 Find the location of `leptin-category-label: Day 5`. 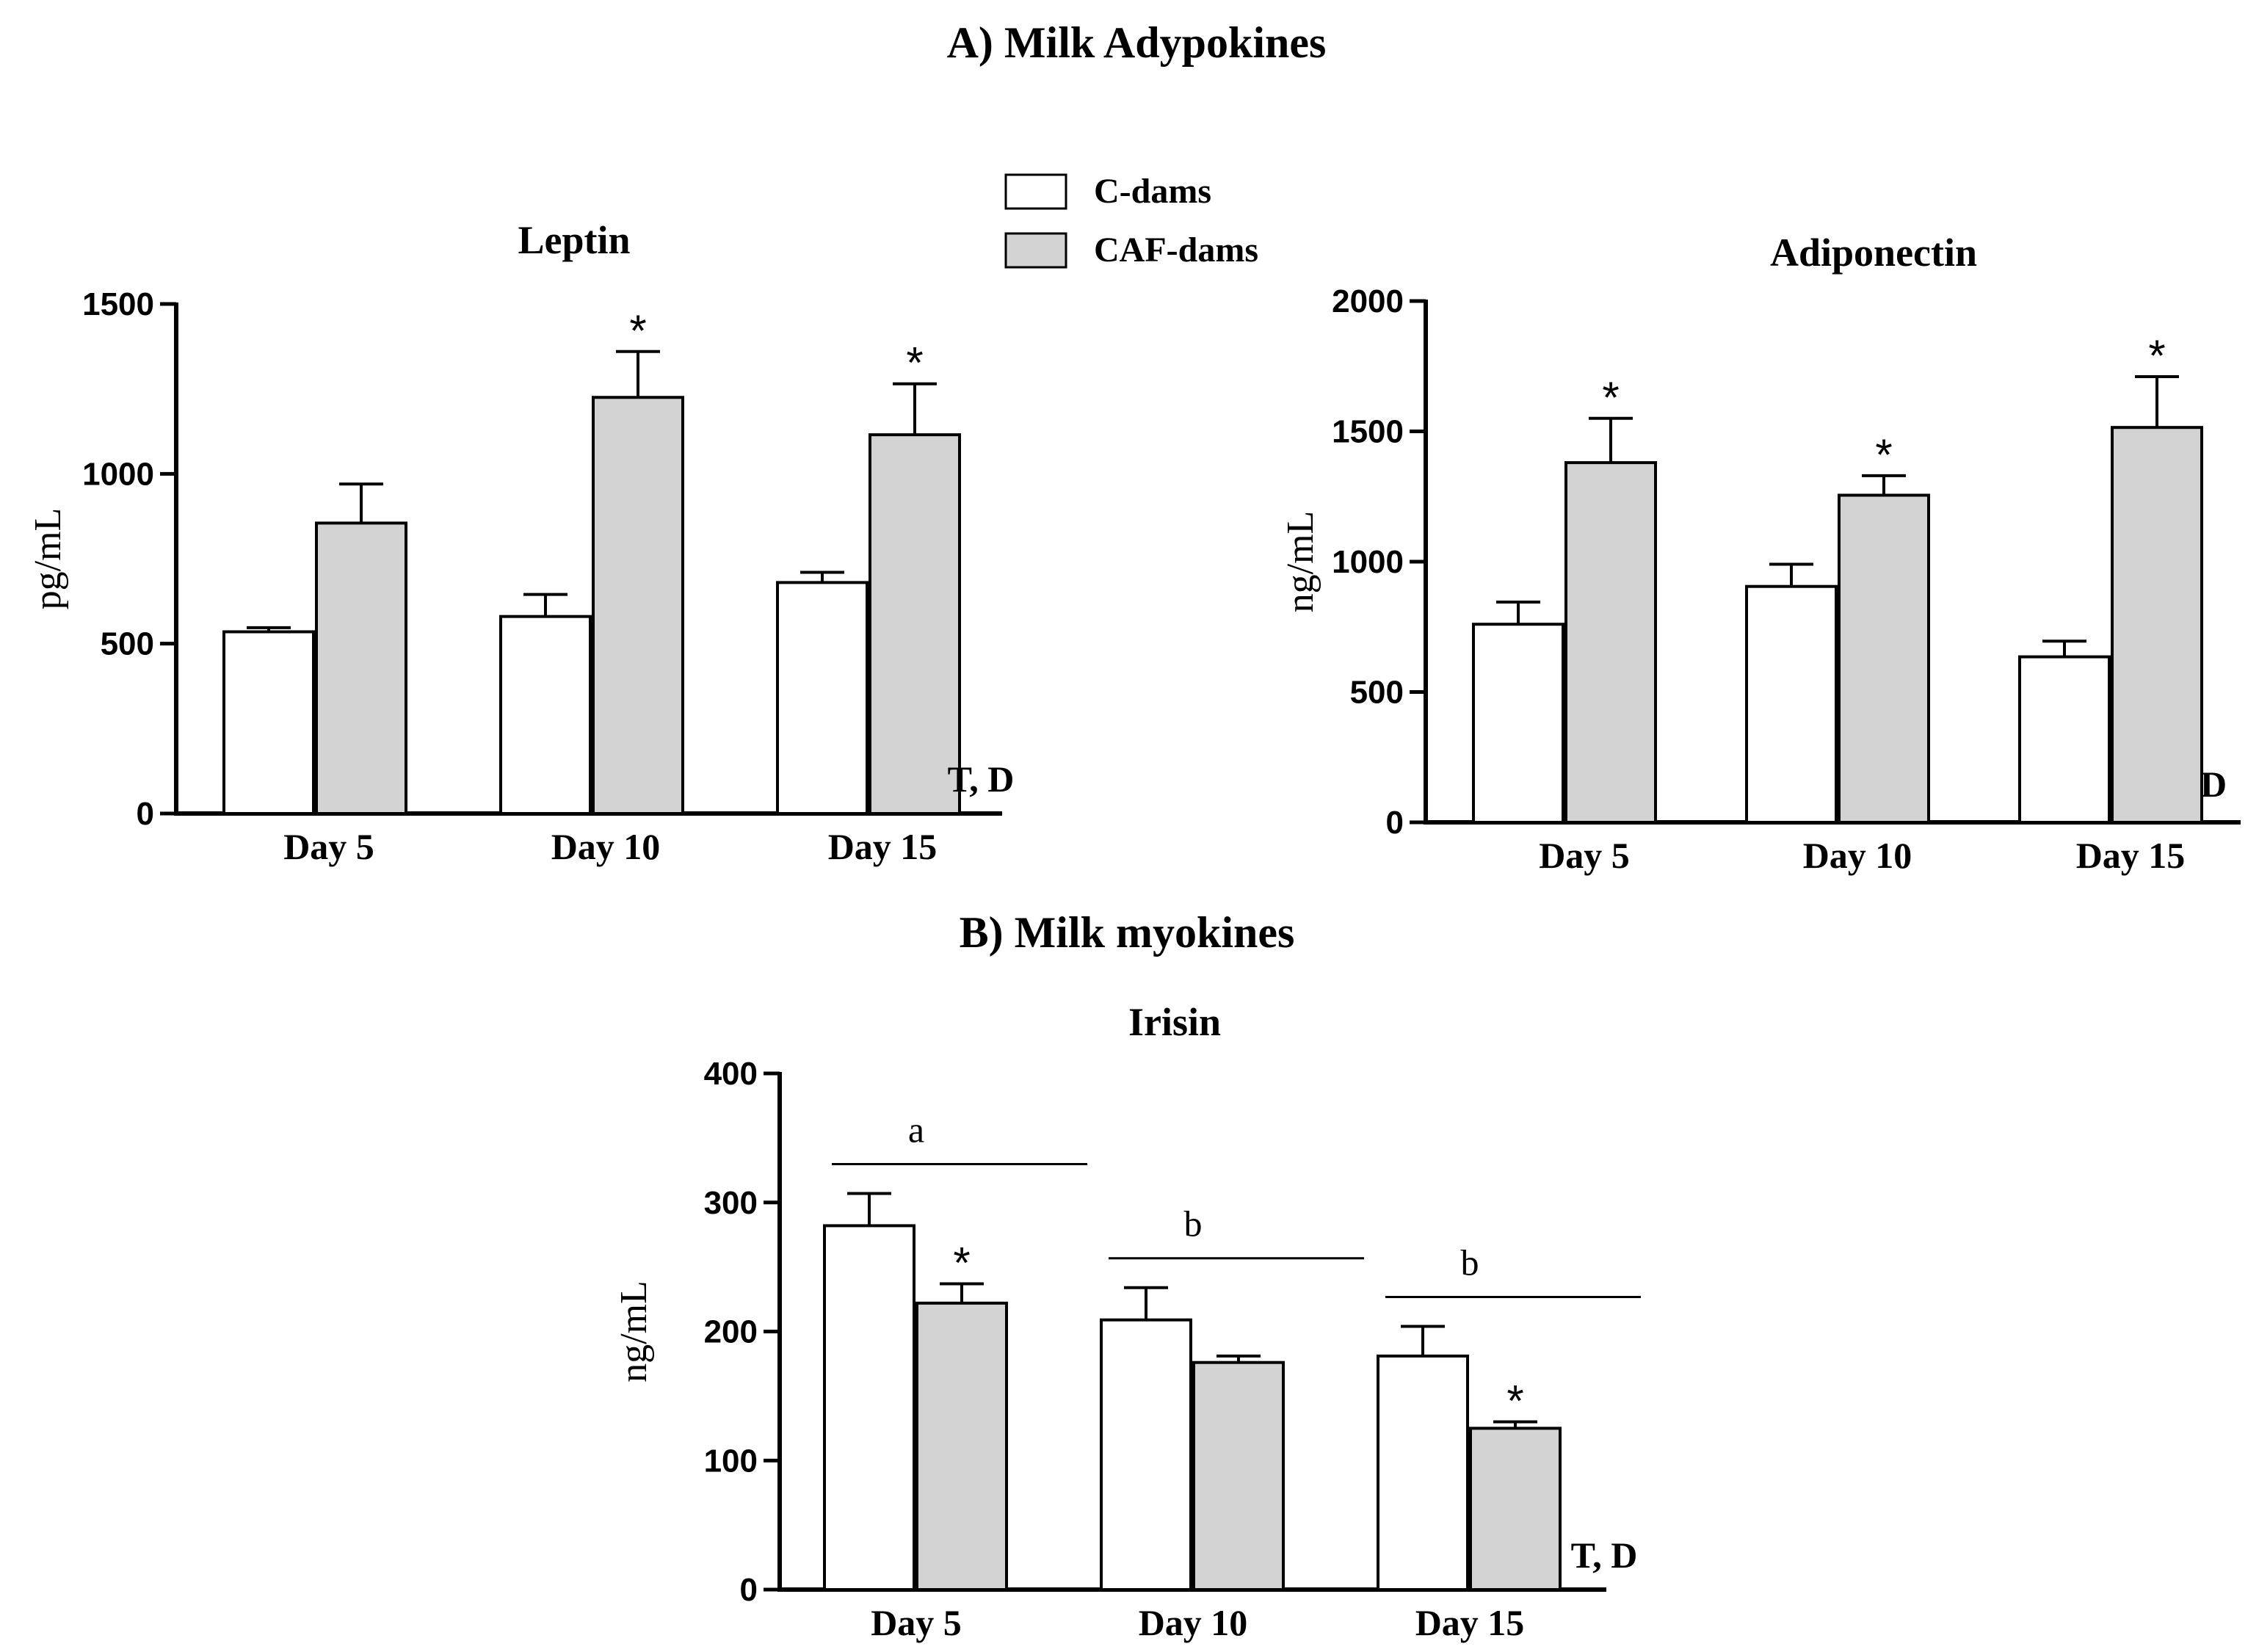

leptin-category-label: Day 5 is located at coordinates (328, 846).